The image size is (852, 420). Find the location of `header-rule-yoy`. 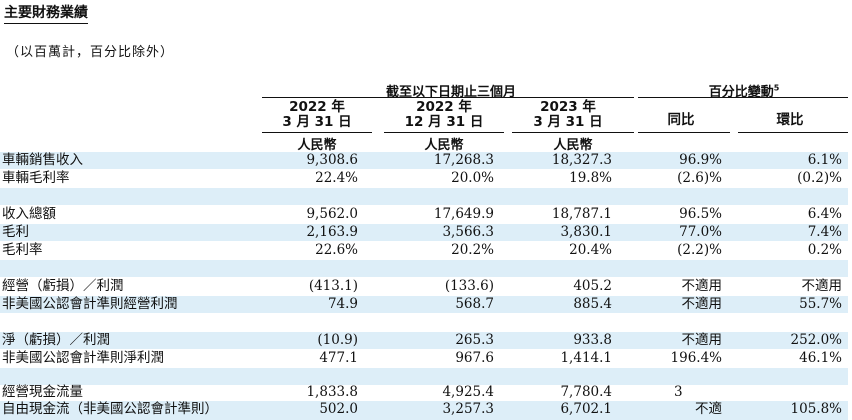

header-rule-yoy is located at coordinates (684, 132).